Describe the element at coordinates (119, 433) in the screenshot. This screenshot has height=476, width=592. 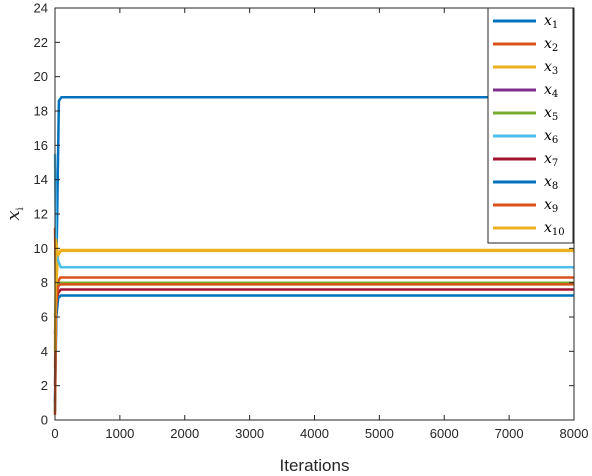
I see `x-tick-label: 1000` at that location.